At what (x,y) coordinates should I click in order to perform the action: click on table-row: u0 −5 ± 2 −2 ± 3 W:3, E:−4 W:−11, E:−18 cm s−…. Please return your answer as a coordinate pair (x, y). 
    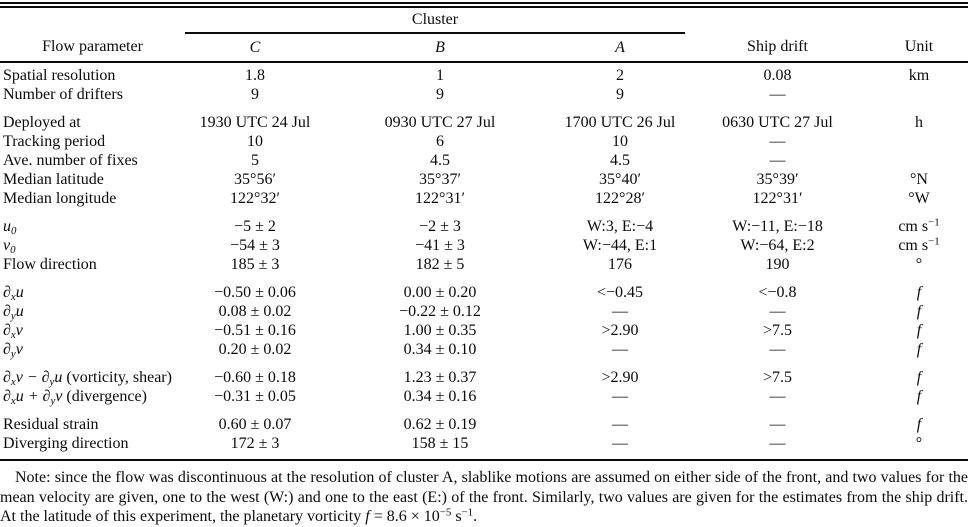
    Looking at the image, I should click on (484, 222).